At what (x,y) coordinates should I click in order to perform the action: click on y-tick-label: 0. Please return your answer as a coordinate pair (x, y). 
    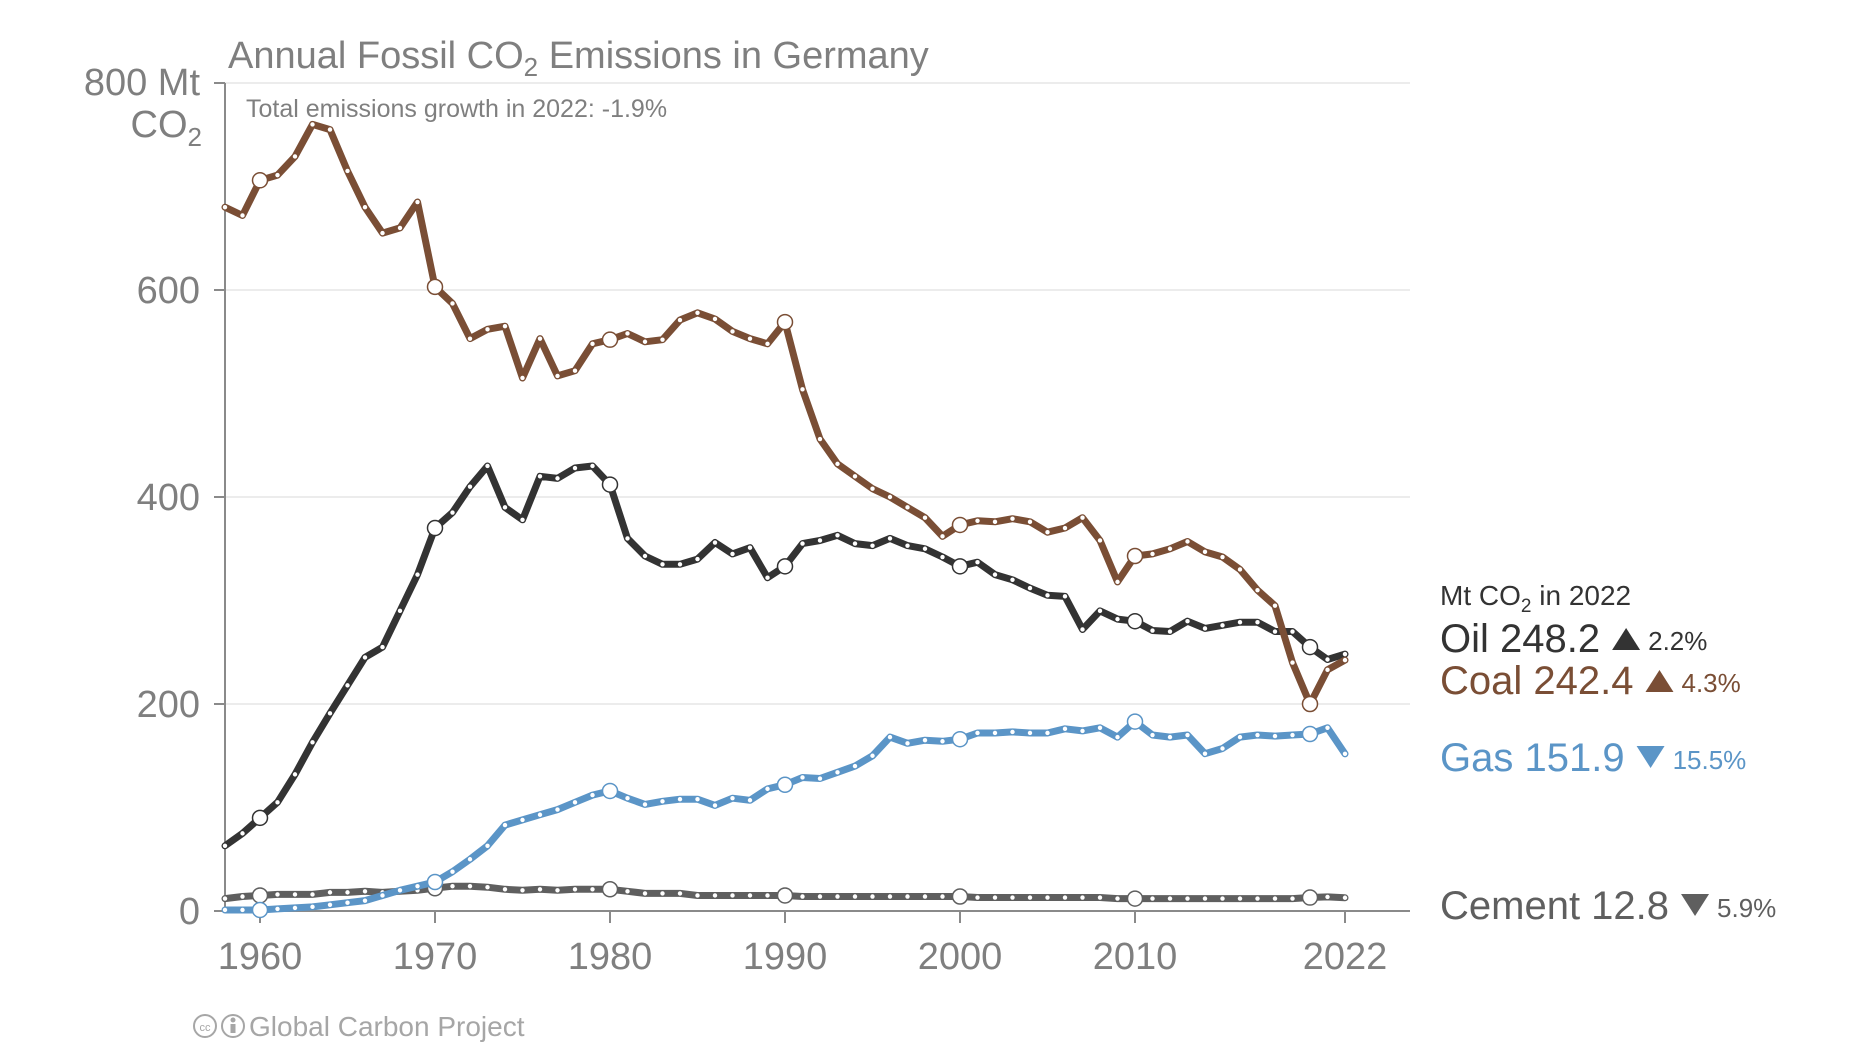
    Looking at the image, I should click on (189, 912).